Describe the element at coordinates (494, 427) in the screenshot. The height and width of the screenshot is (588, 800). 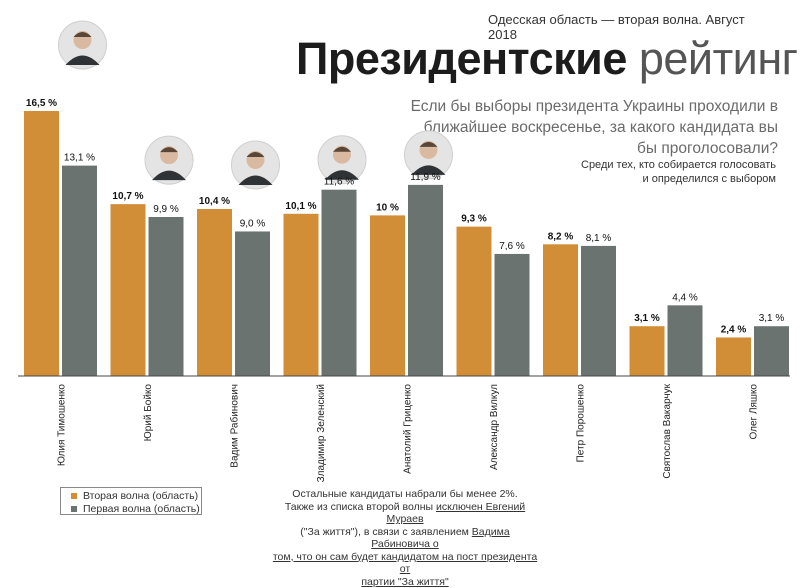
I see `category-label: Александр Вилкул` at that location.